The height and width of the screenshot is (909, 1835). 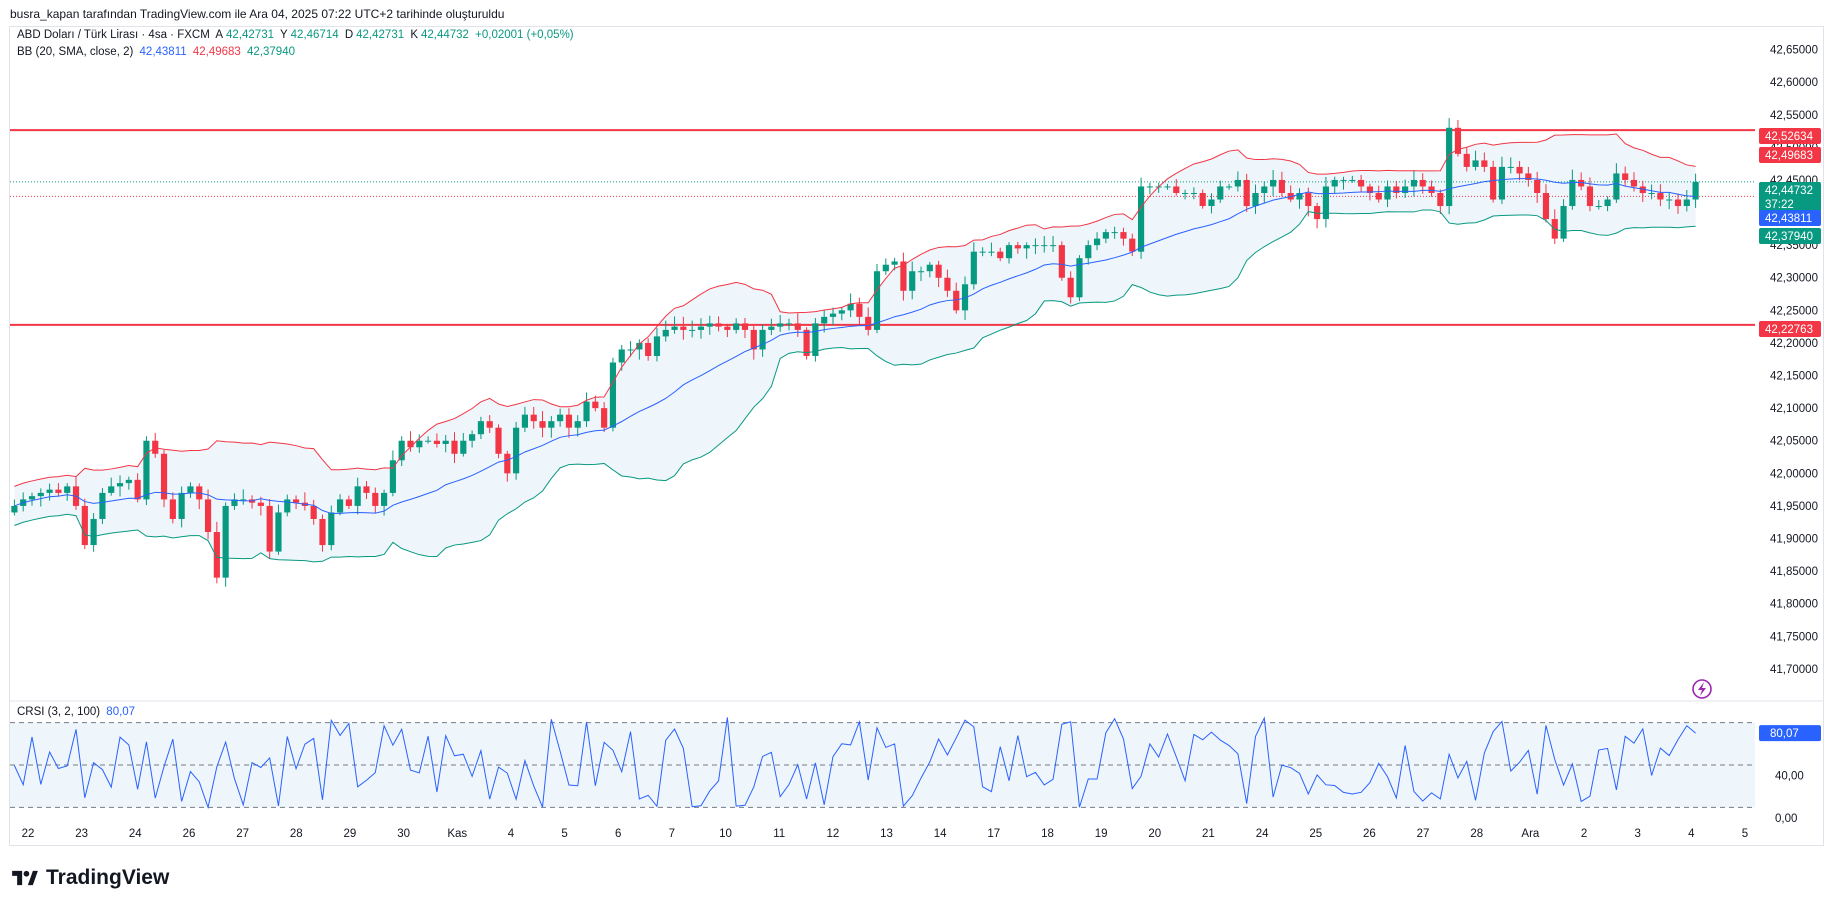 I want to click on y-tick-label: 41,75000, so click(x=1794, y=637).